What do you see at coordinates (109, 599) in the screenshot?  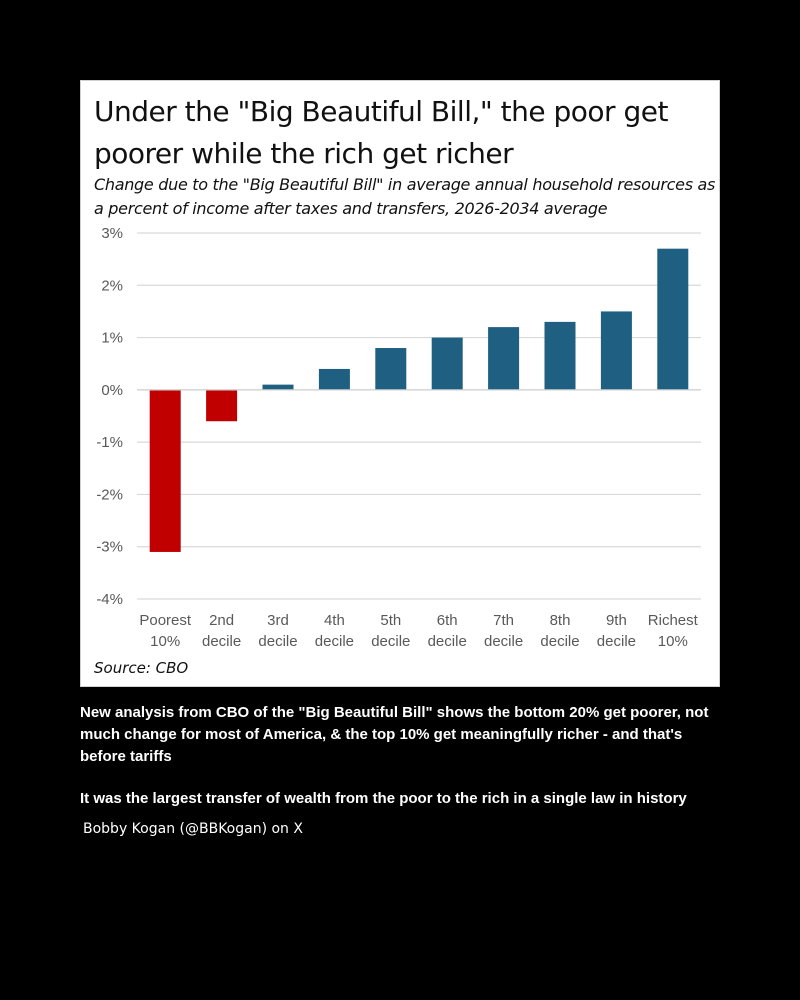 I see `y-tick-label: -4%` at bounding box center [109, 599].